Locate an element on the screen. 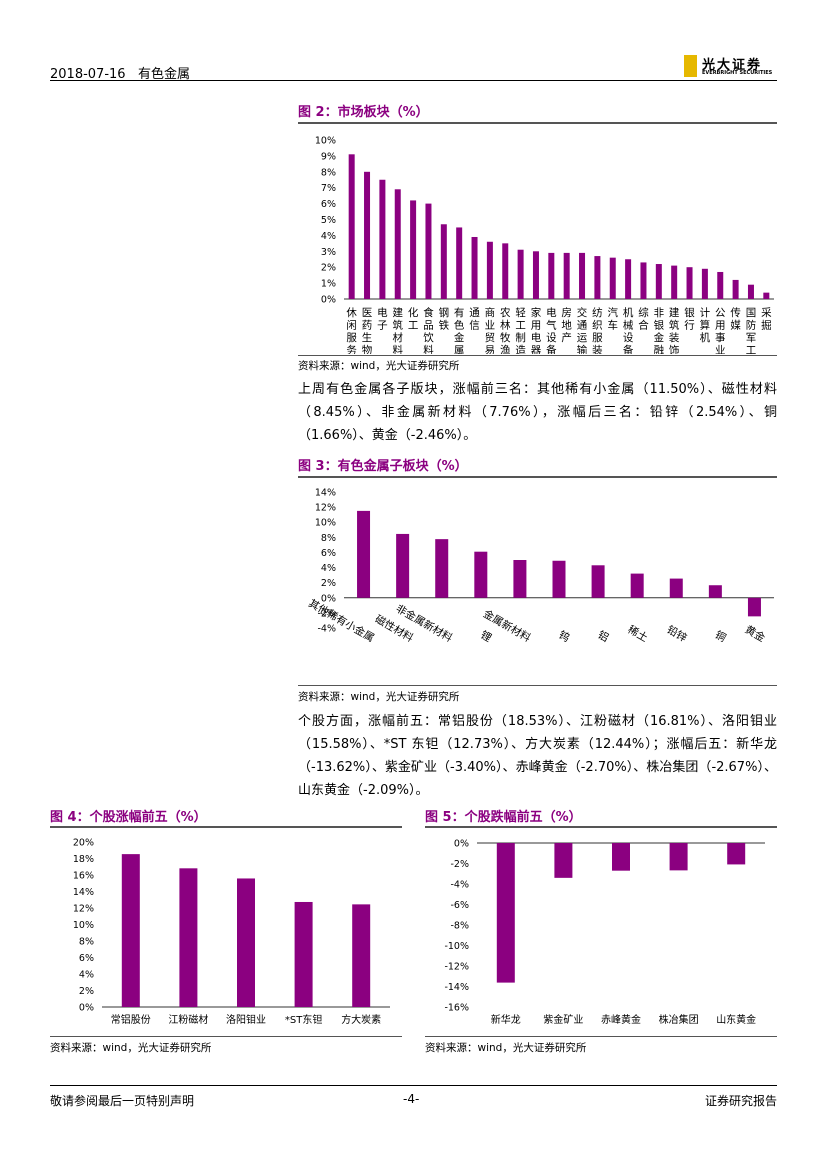 This screenshot has width=827, height=1169. fig2-ytick: 6% is located at coordinates (328, 204).